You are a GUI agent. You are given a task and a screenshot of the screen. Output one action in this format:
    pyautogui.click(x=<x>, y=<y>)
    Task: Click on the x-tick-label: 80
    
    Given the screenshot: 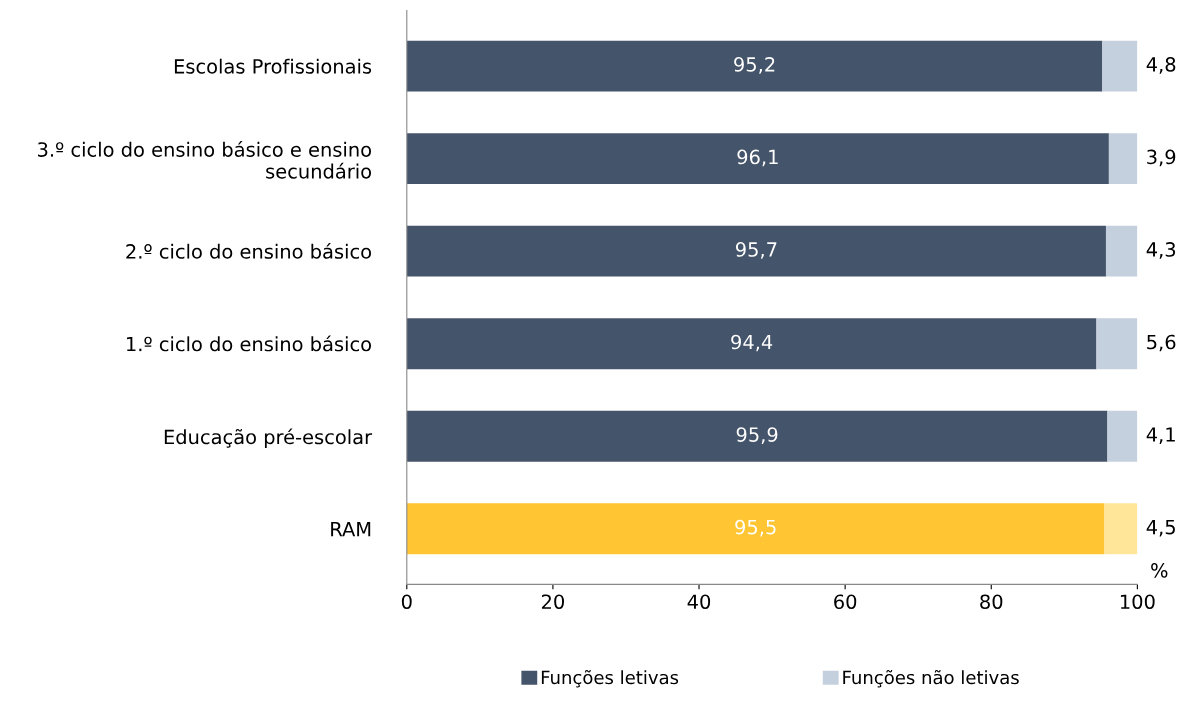 What is the action you would take?
    pyautogui.click(x=991, y=602)
    